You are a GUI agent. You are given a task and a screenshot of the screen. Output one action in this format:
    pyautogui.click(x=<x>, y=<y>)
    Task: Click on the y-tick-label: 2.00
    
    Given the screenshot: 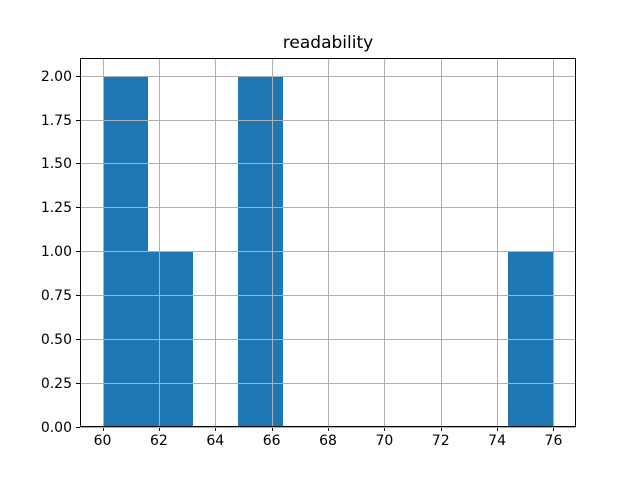 What is the action you would take?
    pyautogui.click(x=56, y=76)
    